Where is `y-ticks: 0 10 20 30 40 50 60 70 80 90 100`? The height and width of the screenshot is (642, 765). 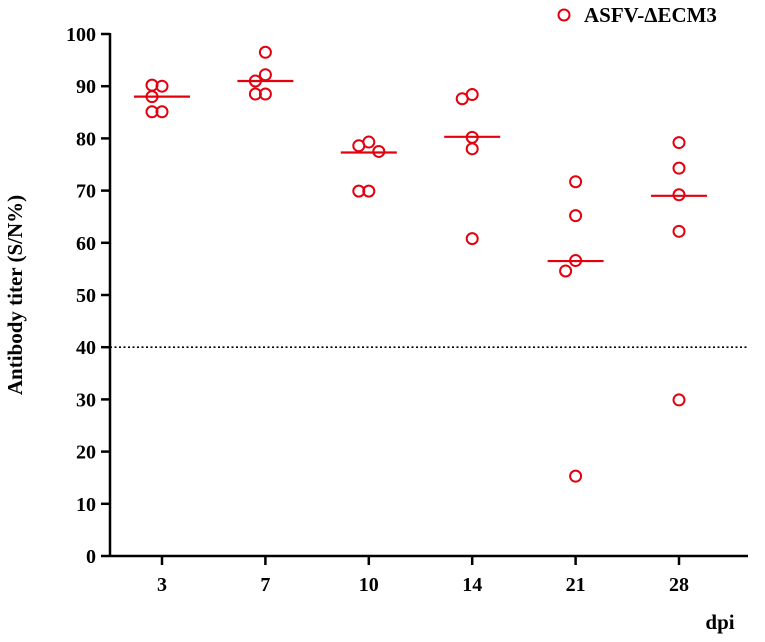 y-ticks: 0 10 20 30 40 50 60 70 80 90 100 is located at coordinates (88, 296).